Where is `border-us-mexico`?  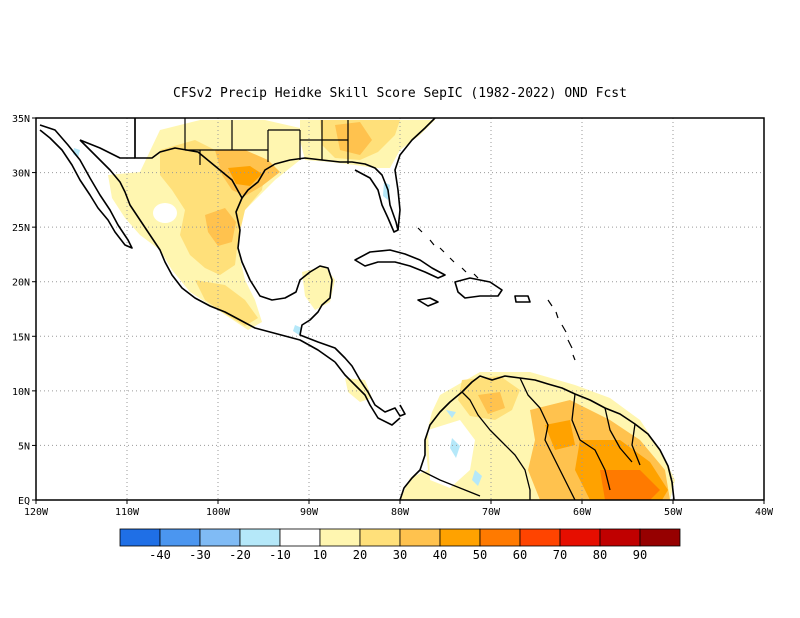 border-us-mexico is located at coordinates (107, 149).